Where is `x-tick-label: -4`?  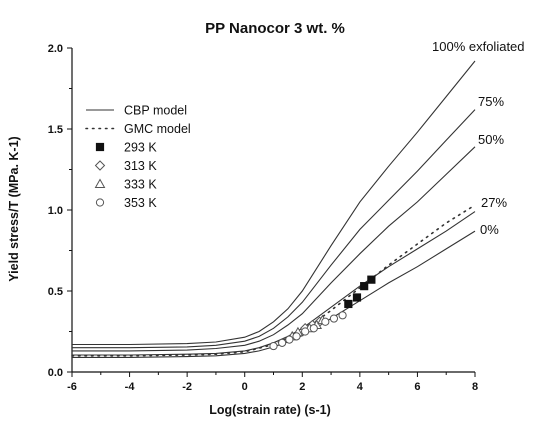
x-tick-label: -4 is located at coordinates (130, 387).